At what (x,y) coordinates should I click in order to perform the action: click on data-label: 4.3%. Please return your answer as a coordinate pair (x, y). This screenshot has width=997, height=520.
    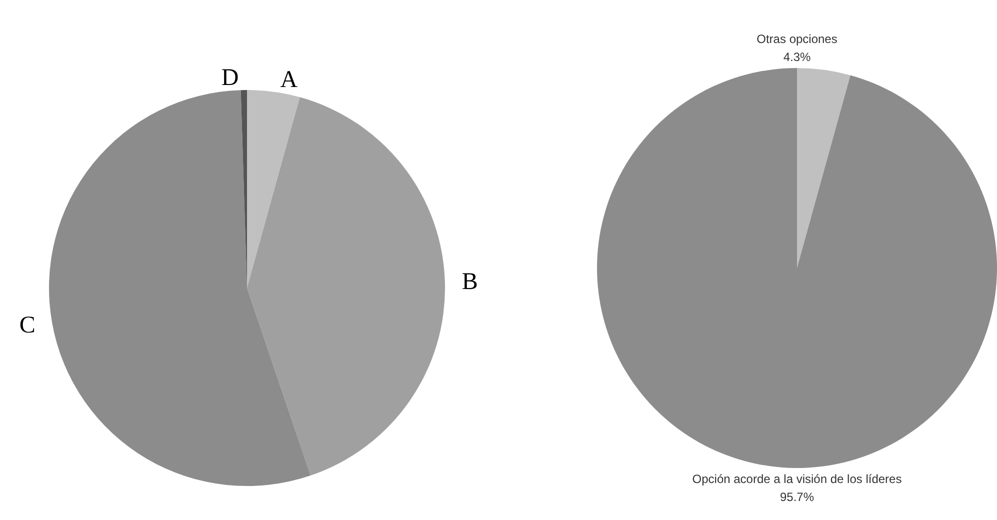
    Looking at the image, I should click on (797, 57).